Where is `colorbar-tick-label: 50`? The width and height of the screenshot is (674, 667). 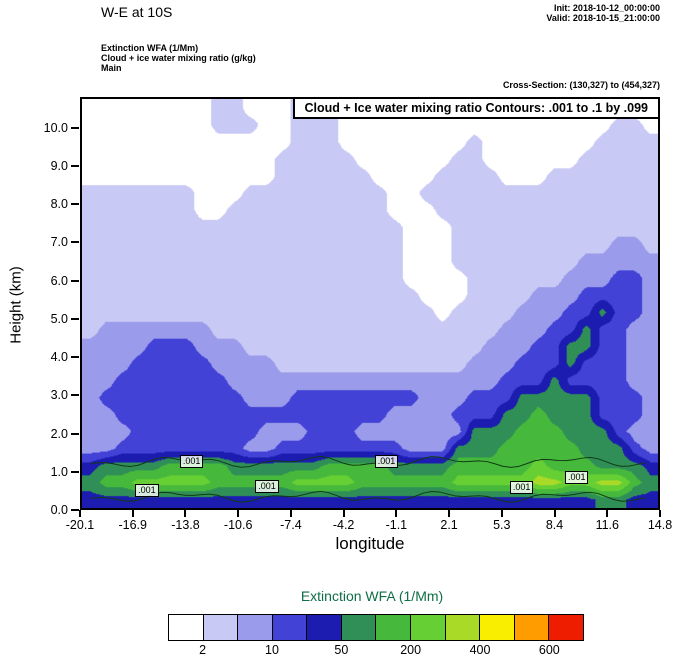 colorbar-tick-label: 50 is located at coordinates (341, 650).